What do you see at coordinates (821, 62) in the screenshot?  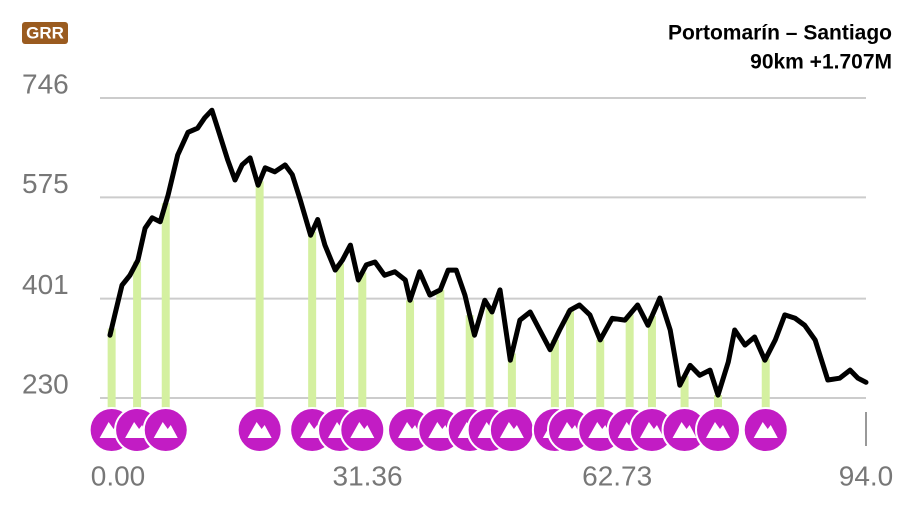 I see `chart-subtitle: 90km +1.707M` at bounding box center [821, 62].